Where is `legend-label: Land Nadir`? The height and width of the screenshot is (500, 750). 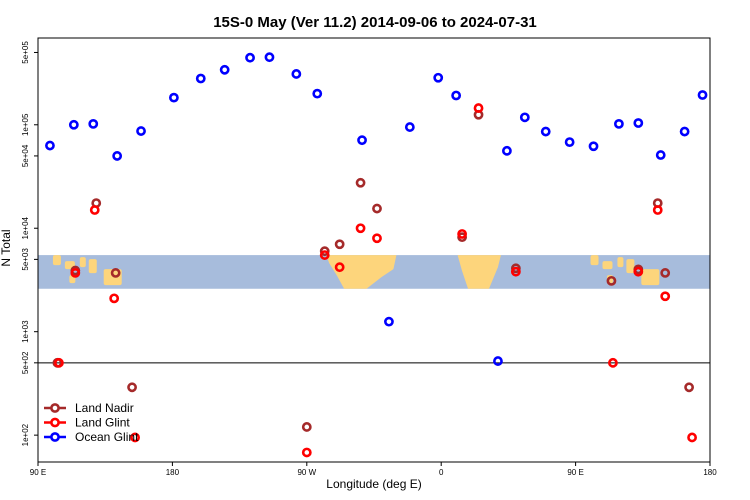 legend-label: Land Nadir is located at coordinates (104, 408).